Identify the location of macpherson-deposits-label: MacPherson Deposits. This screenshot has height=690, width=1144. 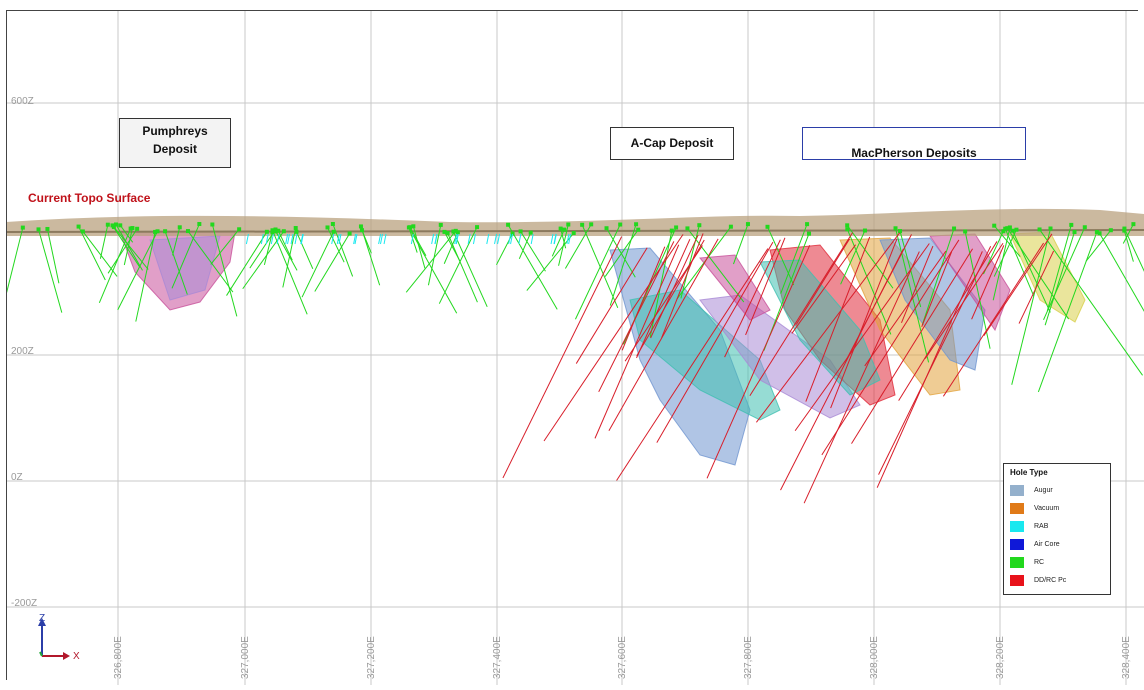
(914, 143).